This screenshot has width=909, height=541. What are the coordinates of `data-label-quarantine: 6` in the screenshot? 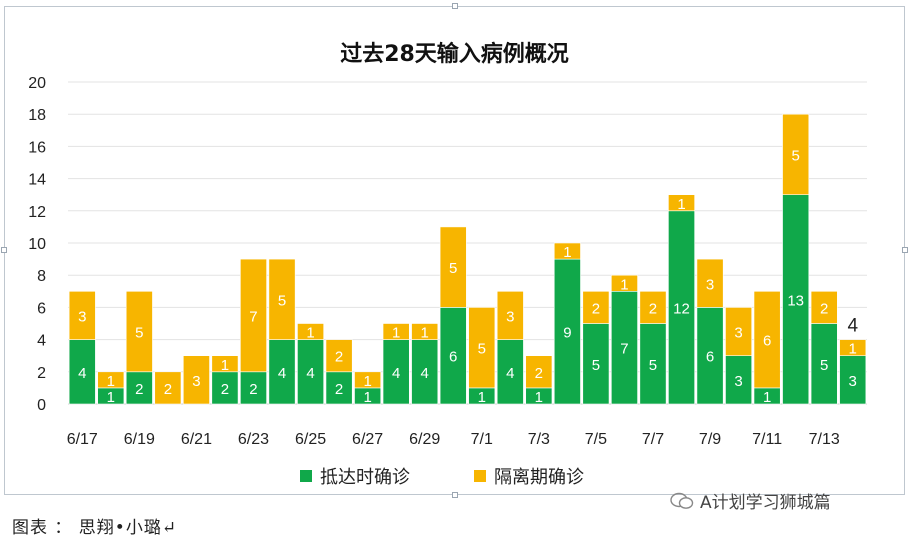 It's located at (767, 341).